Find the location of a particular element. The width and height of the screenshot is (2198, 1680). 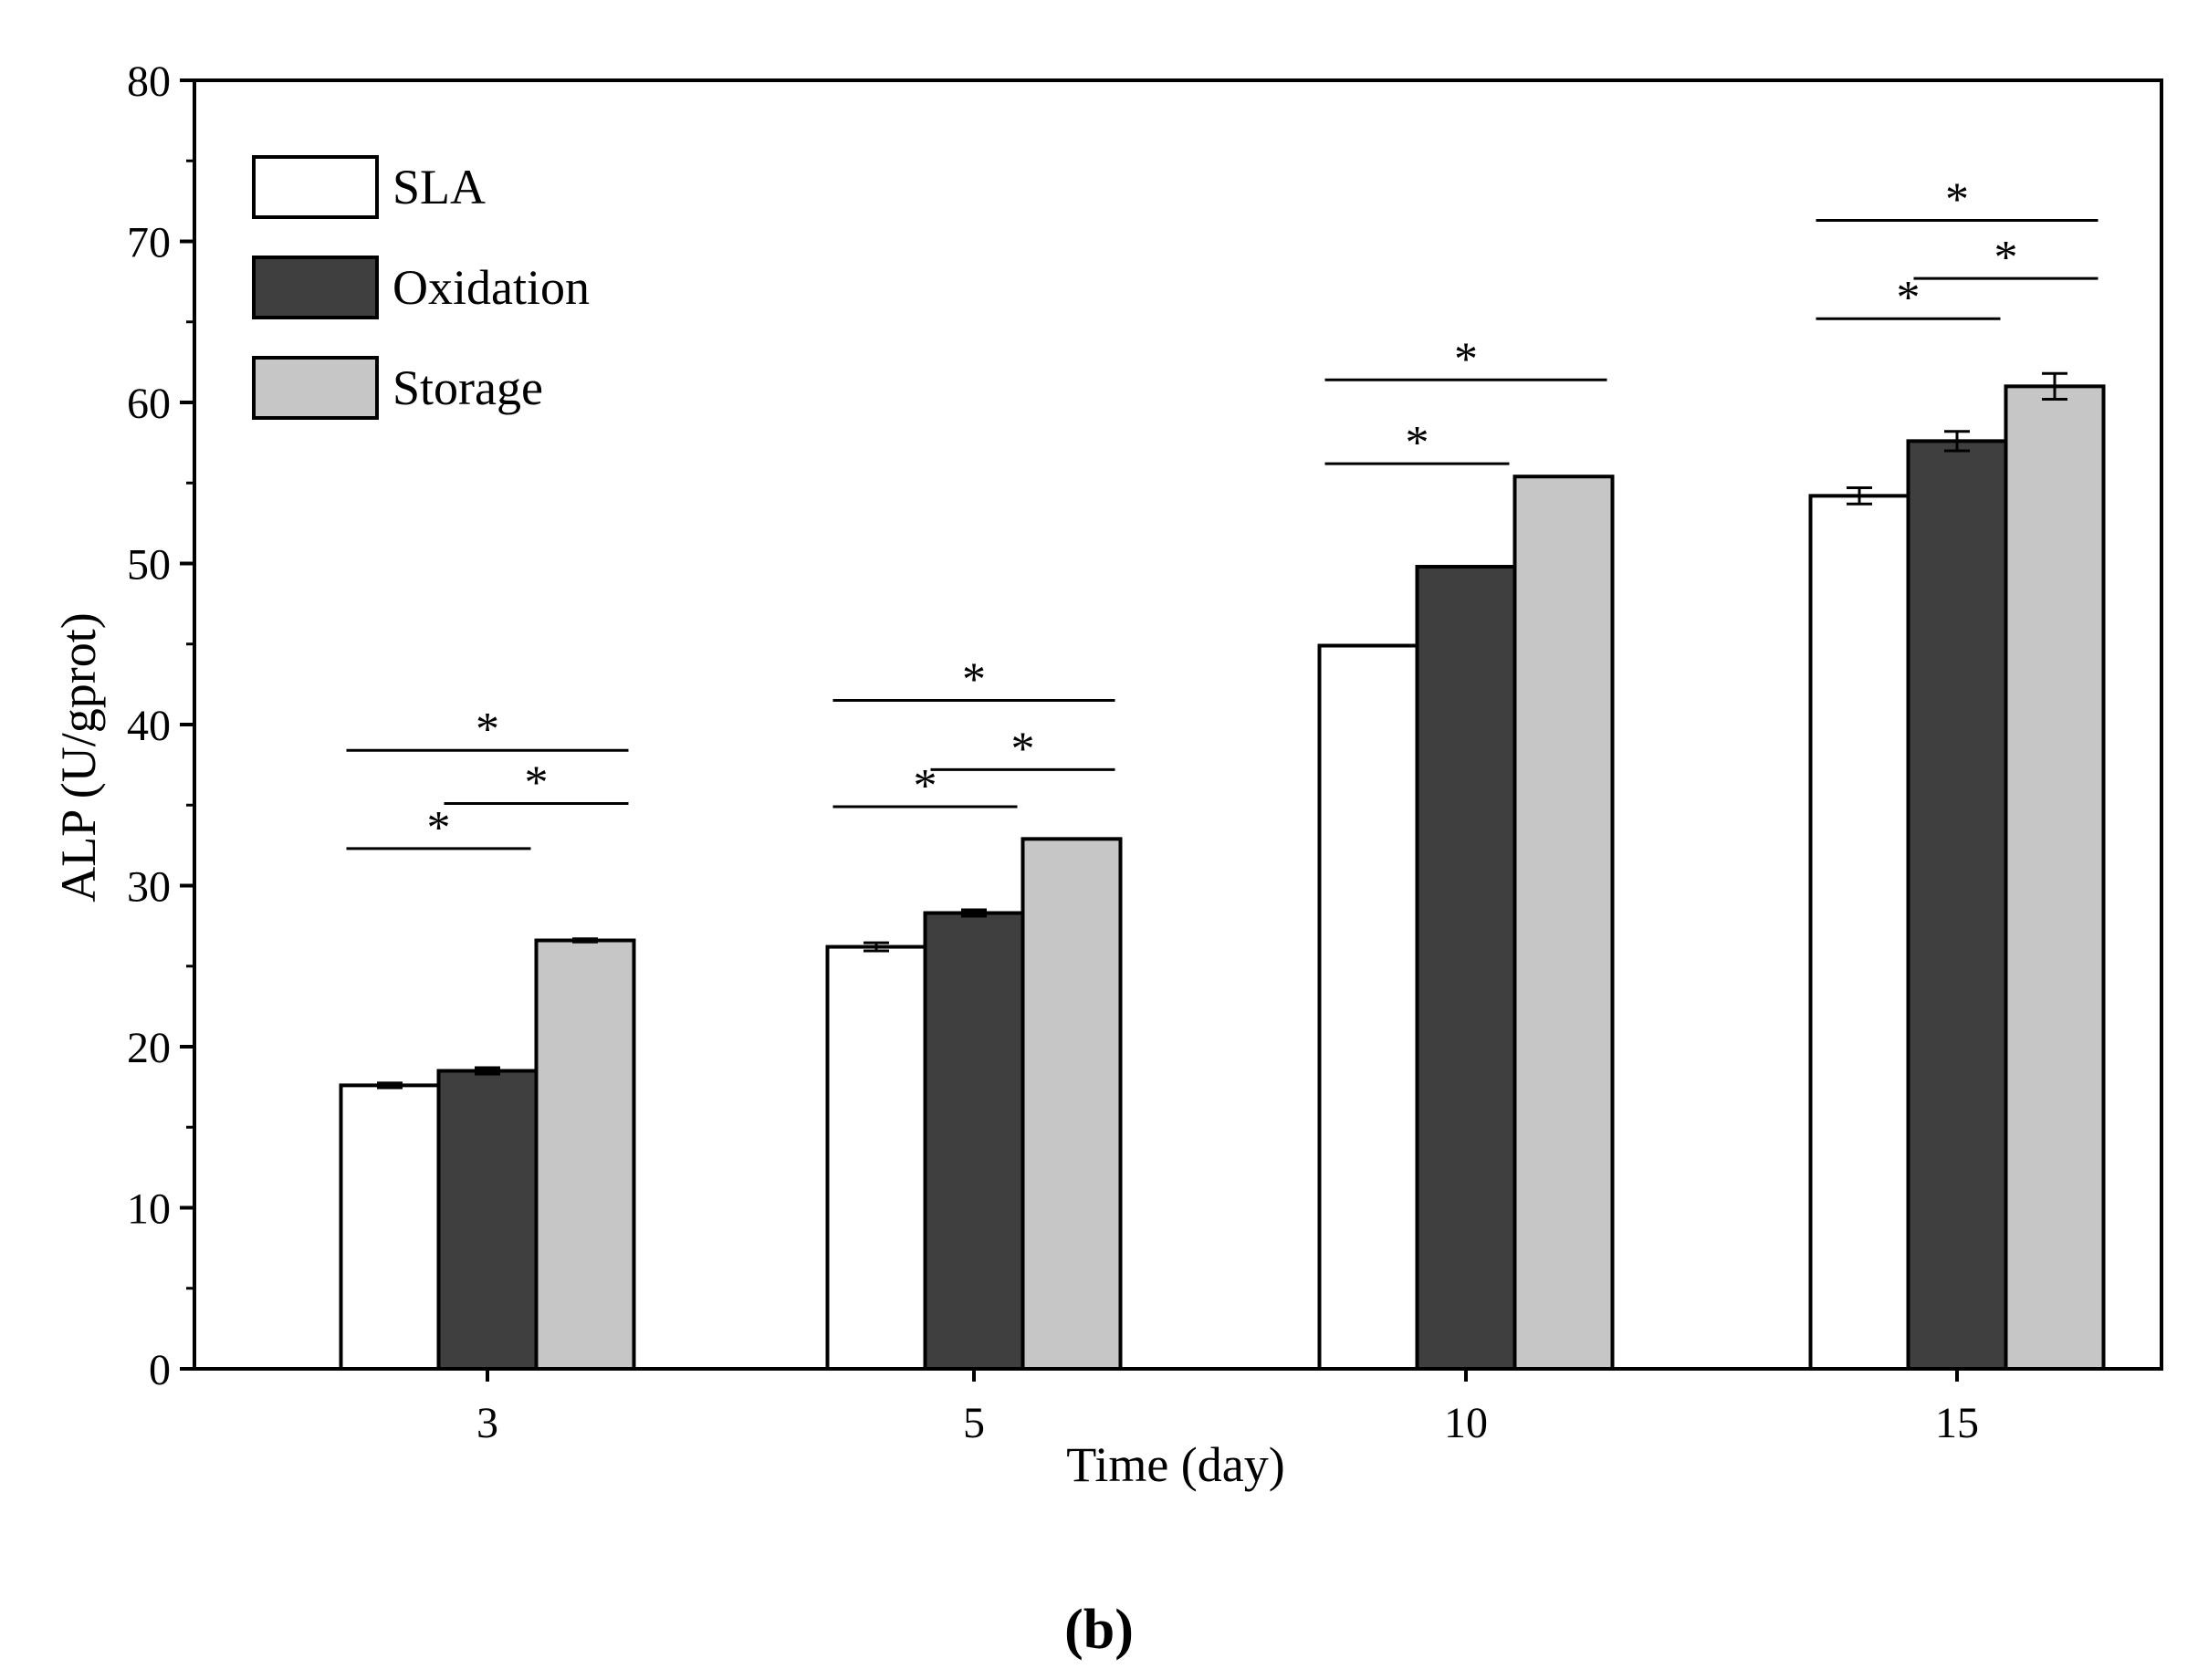

y-tick-label: 70 is located at coordinates (149, 243).